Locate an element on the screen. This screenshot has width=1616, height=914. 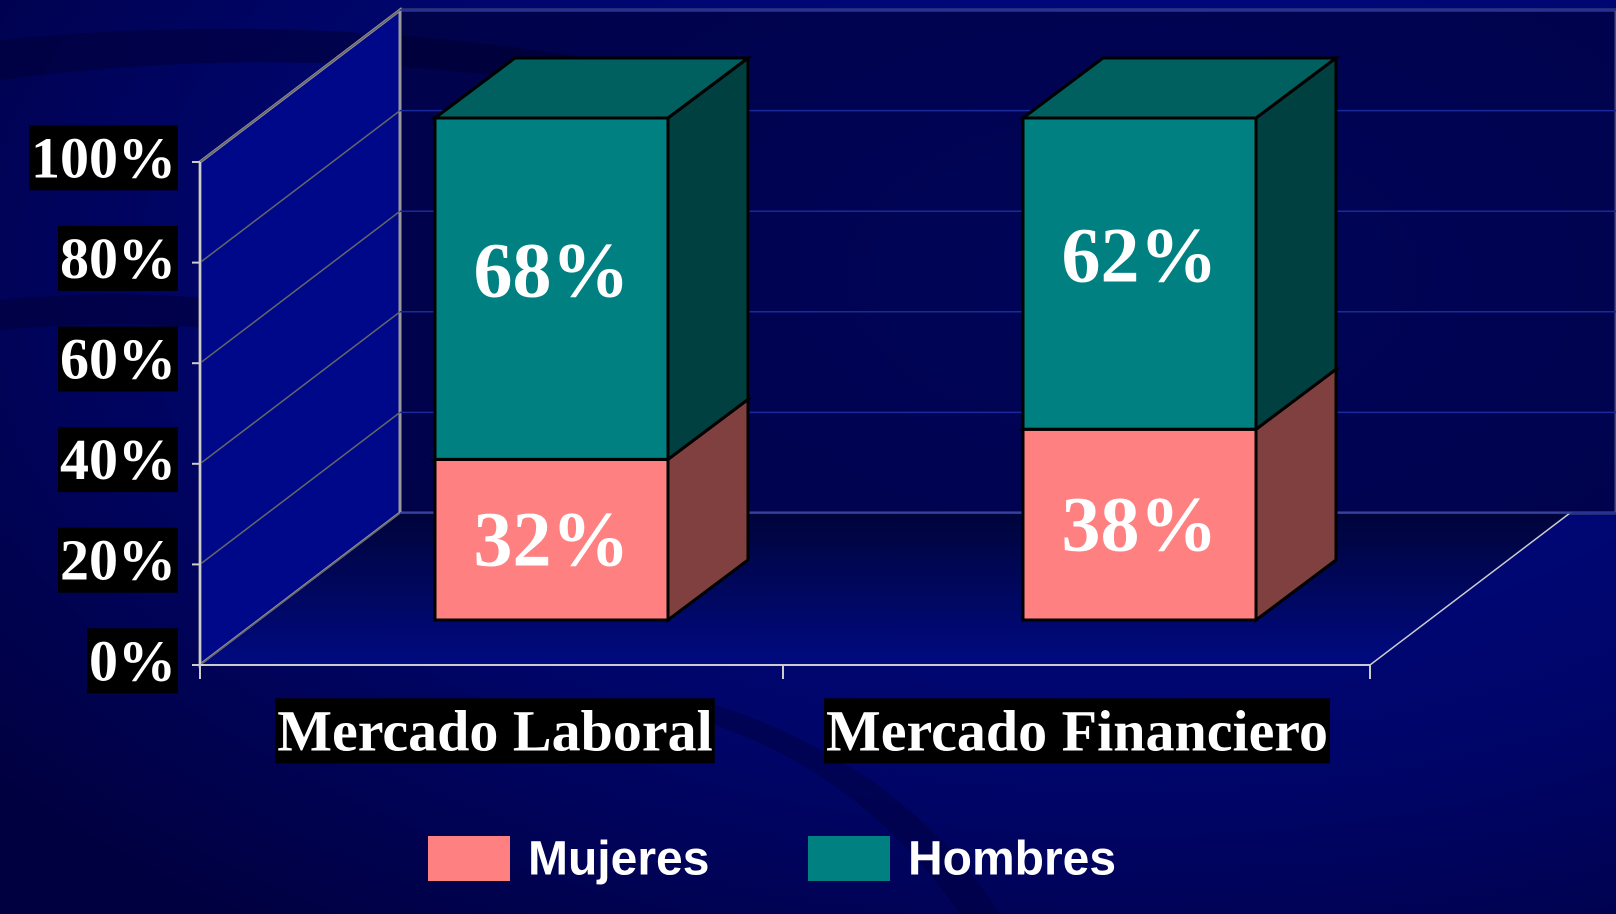
swoosh is located at coordinates (850, 807).